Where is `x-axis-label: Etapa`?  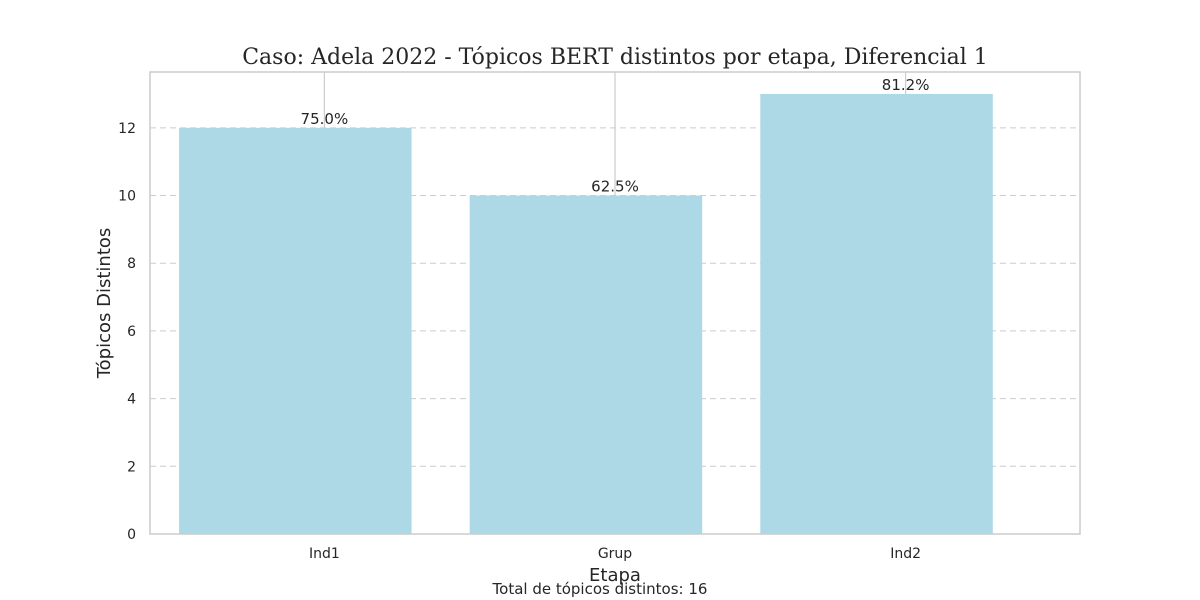
x-axis-label: Etapa is located at coordinates (615, 575).